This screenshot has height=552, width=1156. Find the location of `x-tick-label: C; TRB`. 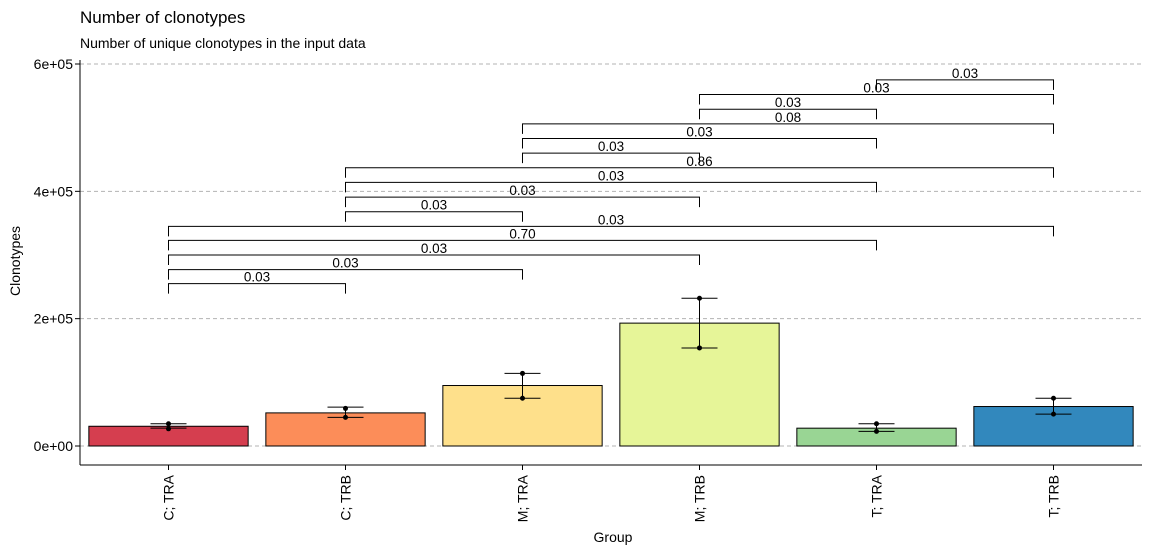

x-tick-label: C; TRB is located at coordinates (346, 498).